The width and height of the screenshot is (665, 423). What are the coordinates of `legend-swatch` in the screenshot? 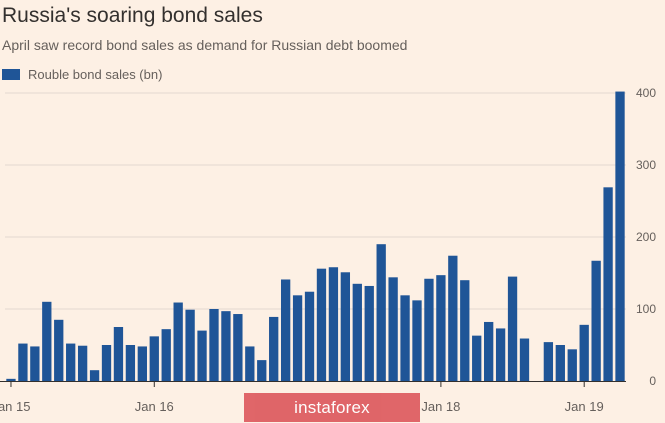 It's located at (11, 74).